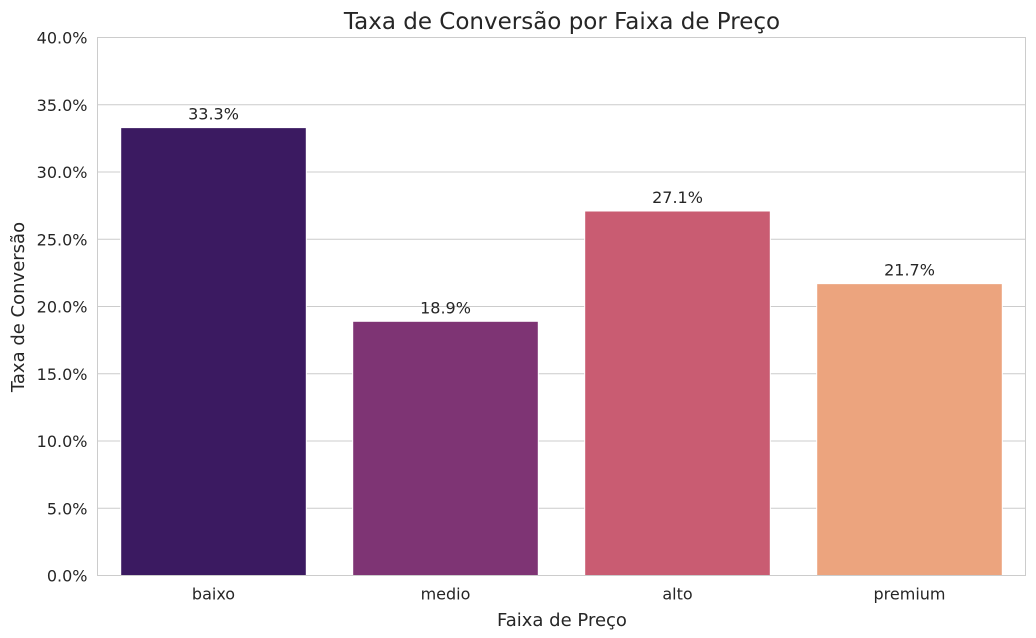 Image resolution: width=1036 pixels, height=638 pixels. What do you see at coordinates (213, 114) in the screenshot?
I see `data-label: 33.3%` at bounding box center [213, 114].